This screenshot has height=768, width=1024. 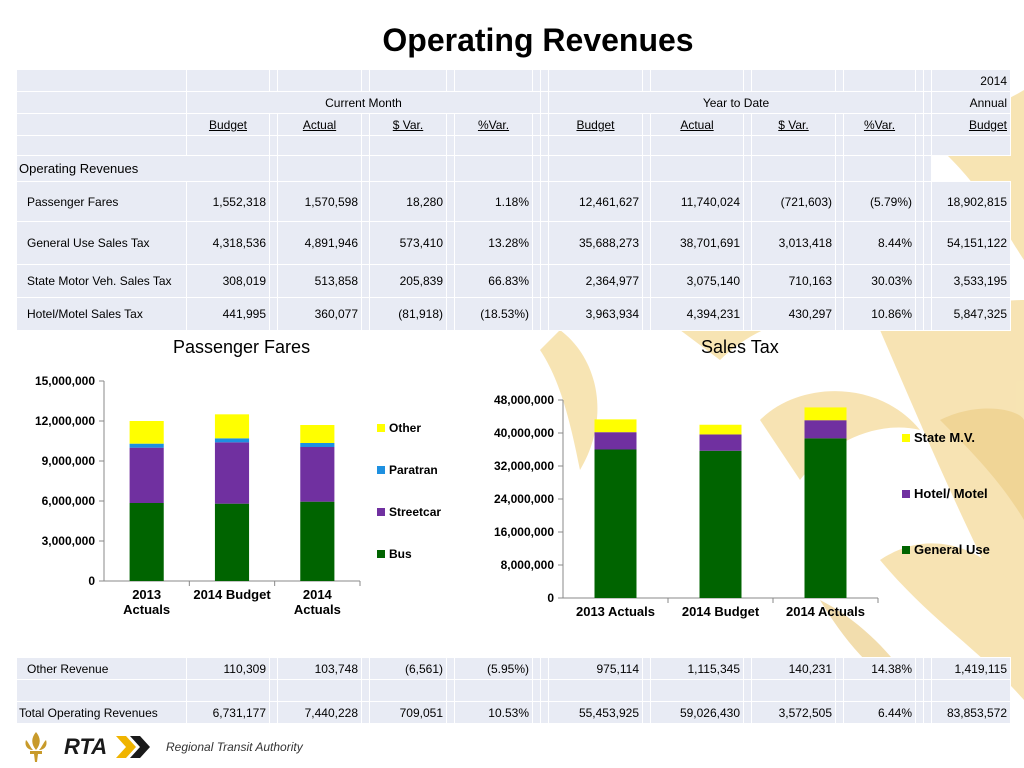 What do you see at coordinates (971, 281) in the screenshot?
I see `cell-annual-budget: 3,533,195` at bounding box center [971, 281].